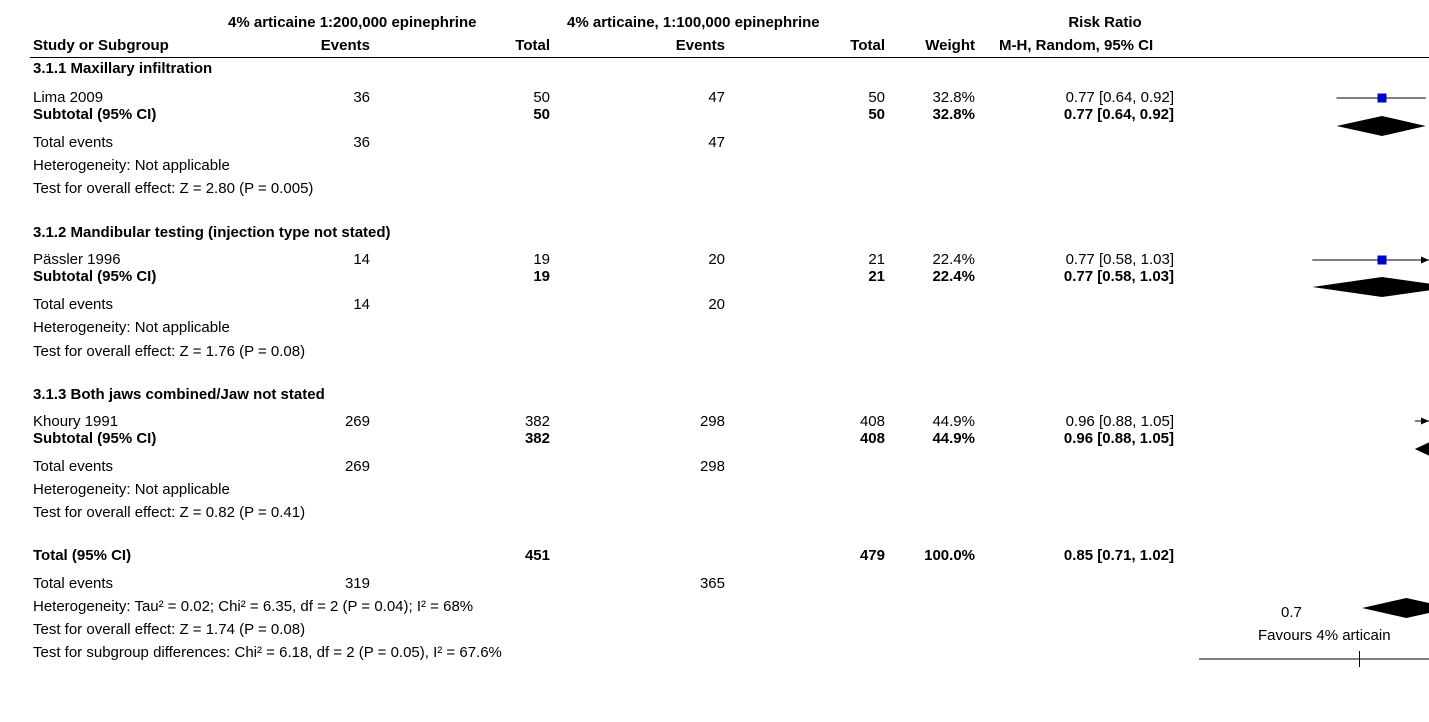 This screenshot has width=1429, height=722. Describe the element at coordinates (950, 45) in the screenshot. I see `col-weight: Weight` at that location.